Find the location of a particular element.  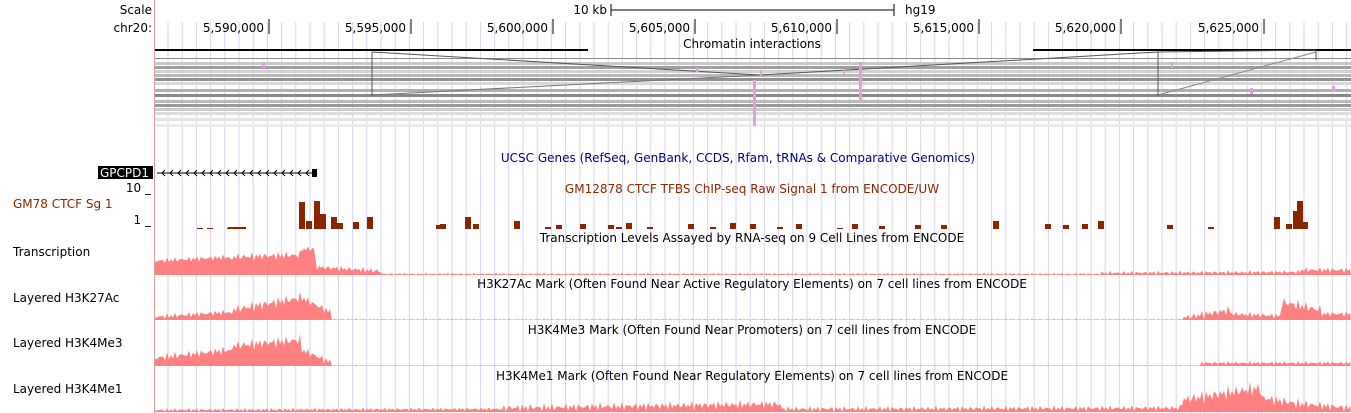

ctcf-signal is located at coordinates (752, 215).